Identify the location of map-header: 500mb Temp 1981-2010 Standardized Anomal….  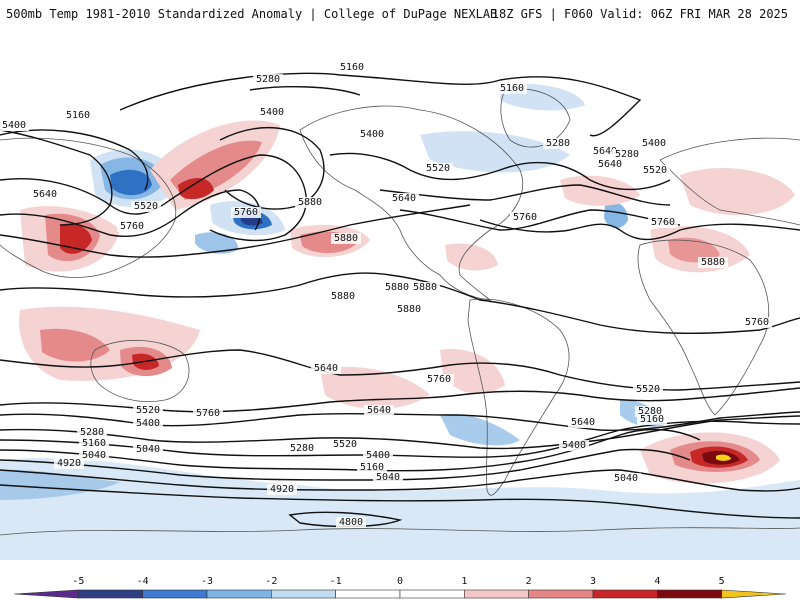
(400, 15).